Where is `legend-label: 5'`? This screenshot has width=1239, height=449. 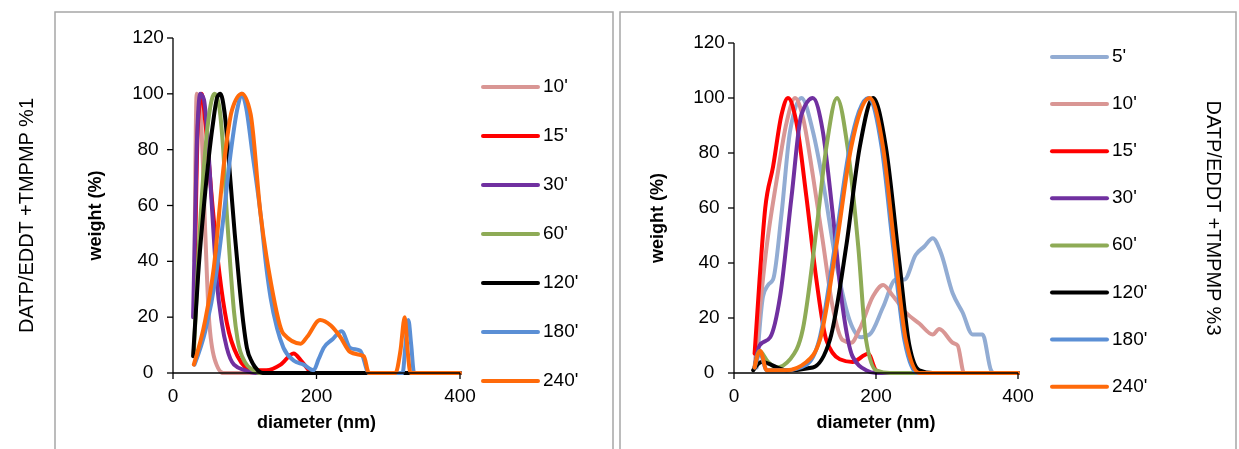
legend-label: 5' is located at coordinates (1119, 56).